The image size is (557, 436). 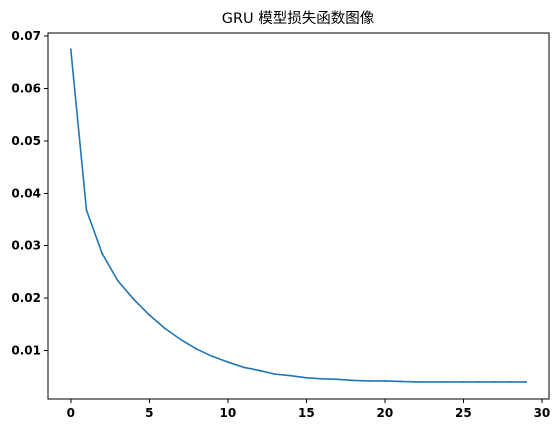 What do you see at coordinates (26, 89) in the screenshot?
I see `y-tick-label: 0.06` at bounding box center [26, 89].